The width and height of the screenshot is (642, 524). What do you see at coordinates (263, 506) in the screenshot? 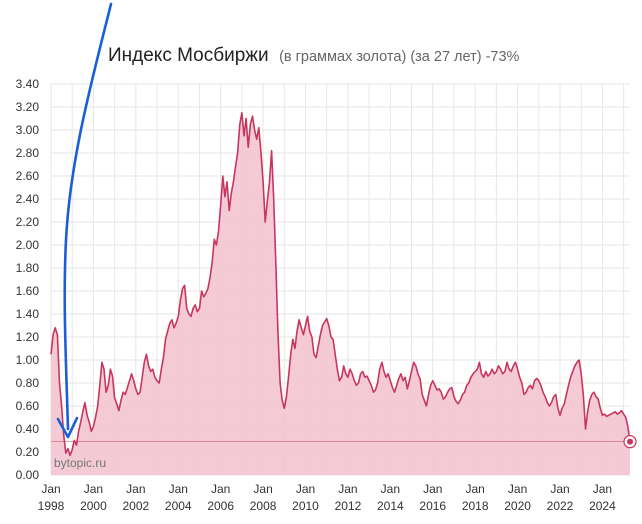
I see `x-tick-year: 2008` at bounding box center [263, 506].